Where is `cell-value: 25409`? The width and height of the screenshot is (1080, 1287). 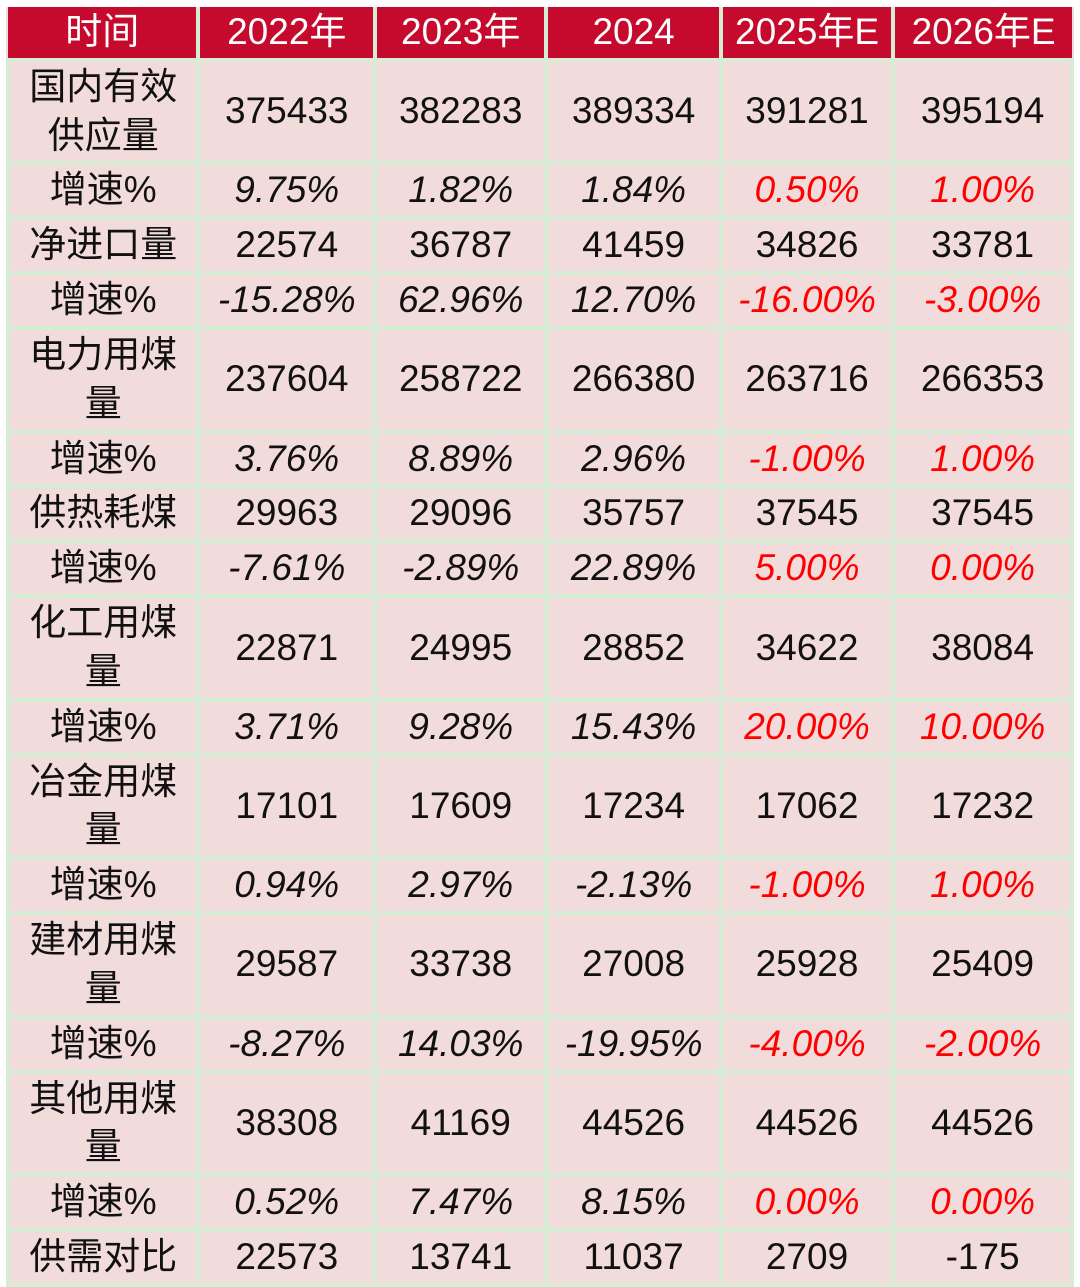 cell-value: 25409 is located at coordinates (982, 965).